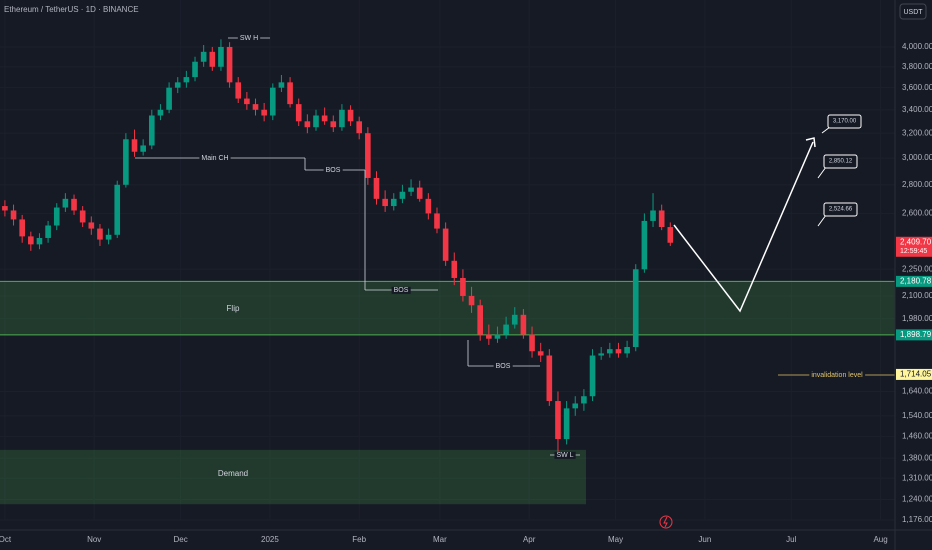 The height and width of the screenshot is (550, 932). Describe the element at coordinates (6, 539) in the screenshot. I see `x-tick-label: Oct` at that location.